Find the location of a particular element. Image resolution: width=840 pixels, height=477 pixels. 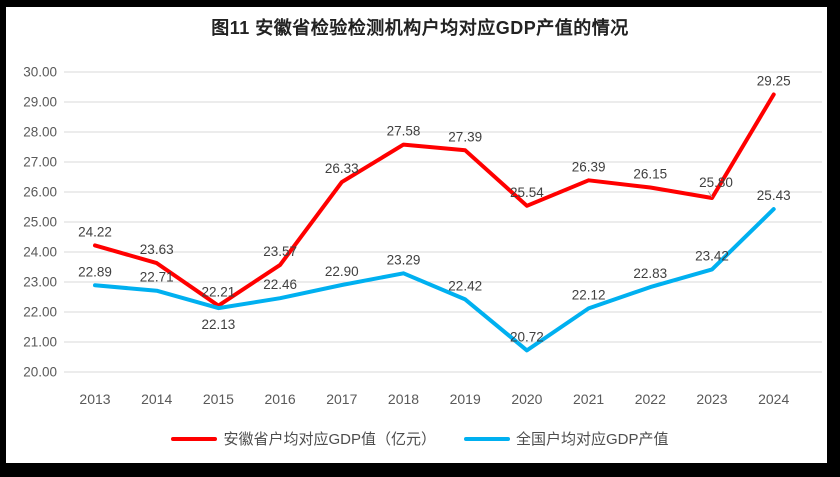

data-label: 26.15 is located at coordinates (650, 174).